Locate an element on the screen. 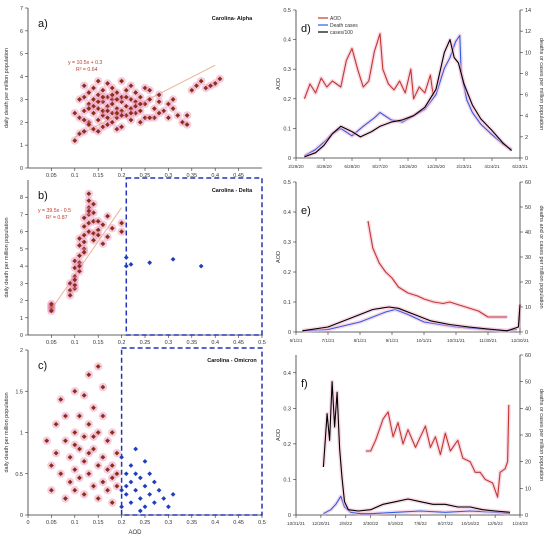 The image size is (550, 537). panel-letter: c) is located at coordinates (42, 366).